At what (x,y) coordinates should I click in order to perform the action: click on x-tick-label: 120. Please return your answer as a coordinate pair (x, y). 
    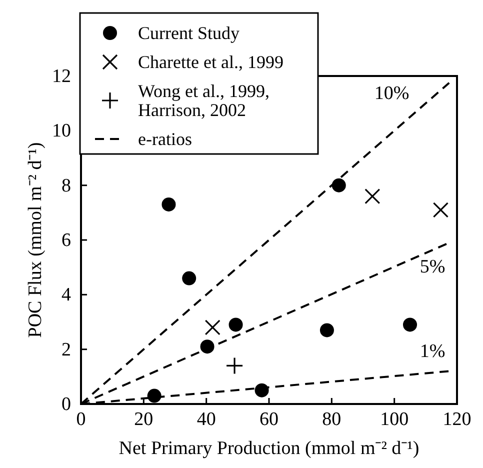
    Looking at the image, I should click on (457, 419).